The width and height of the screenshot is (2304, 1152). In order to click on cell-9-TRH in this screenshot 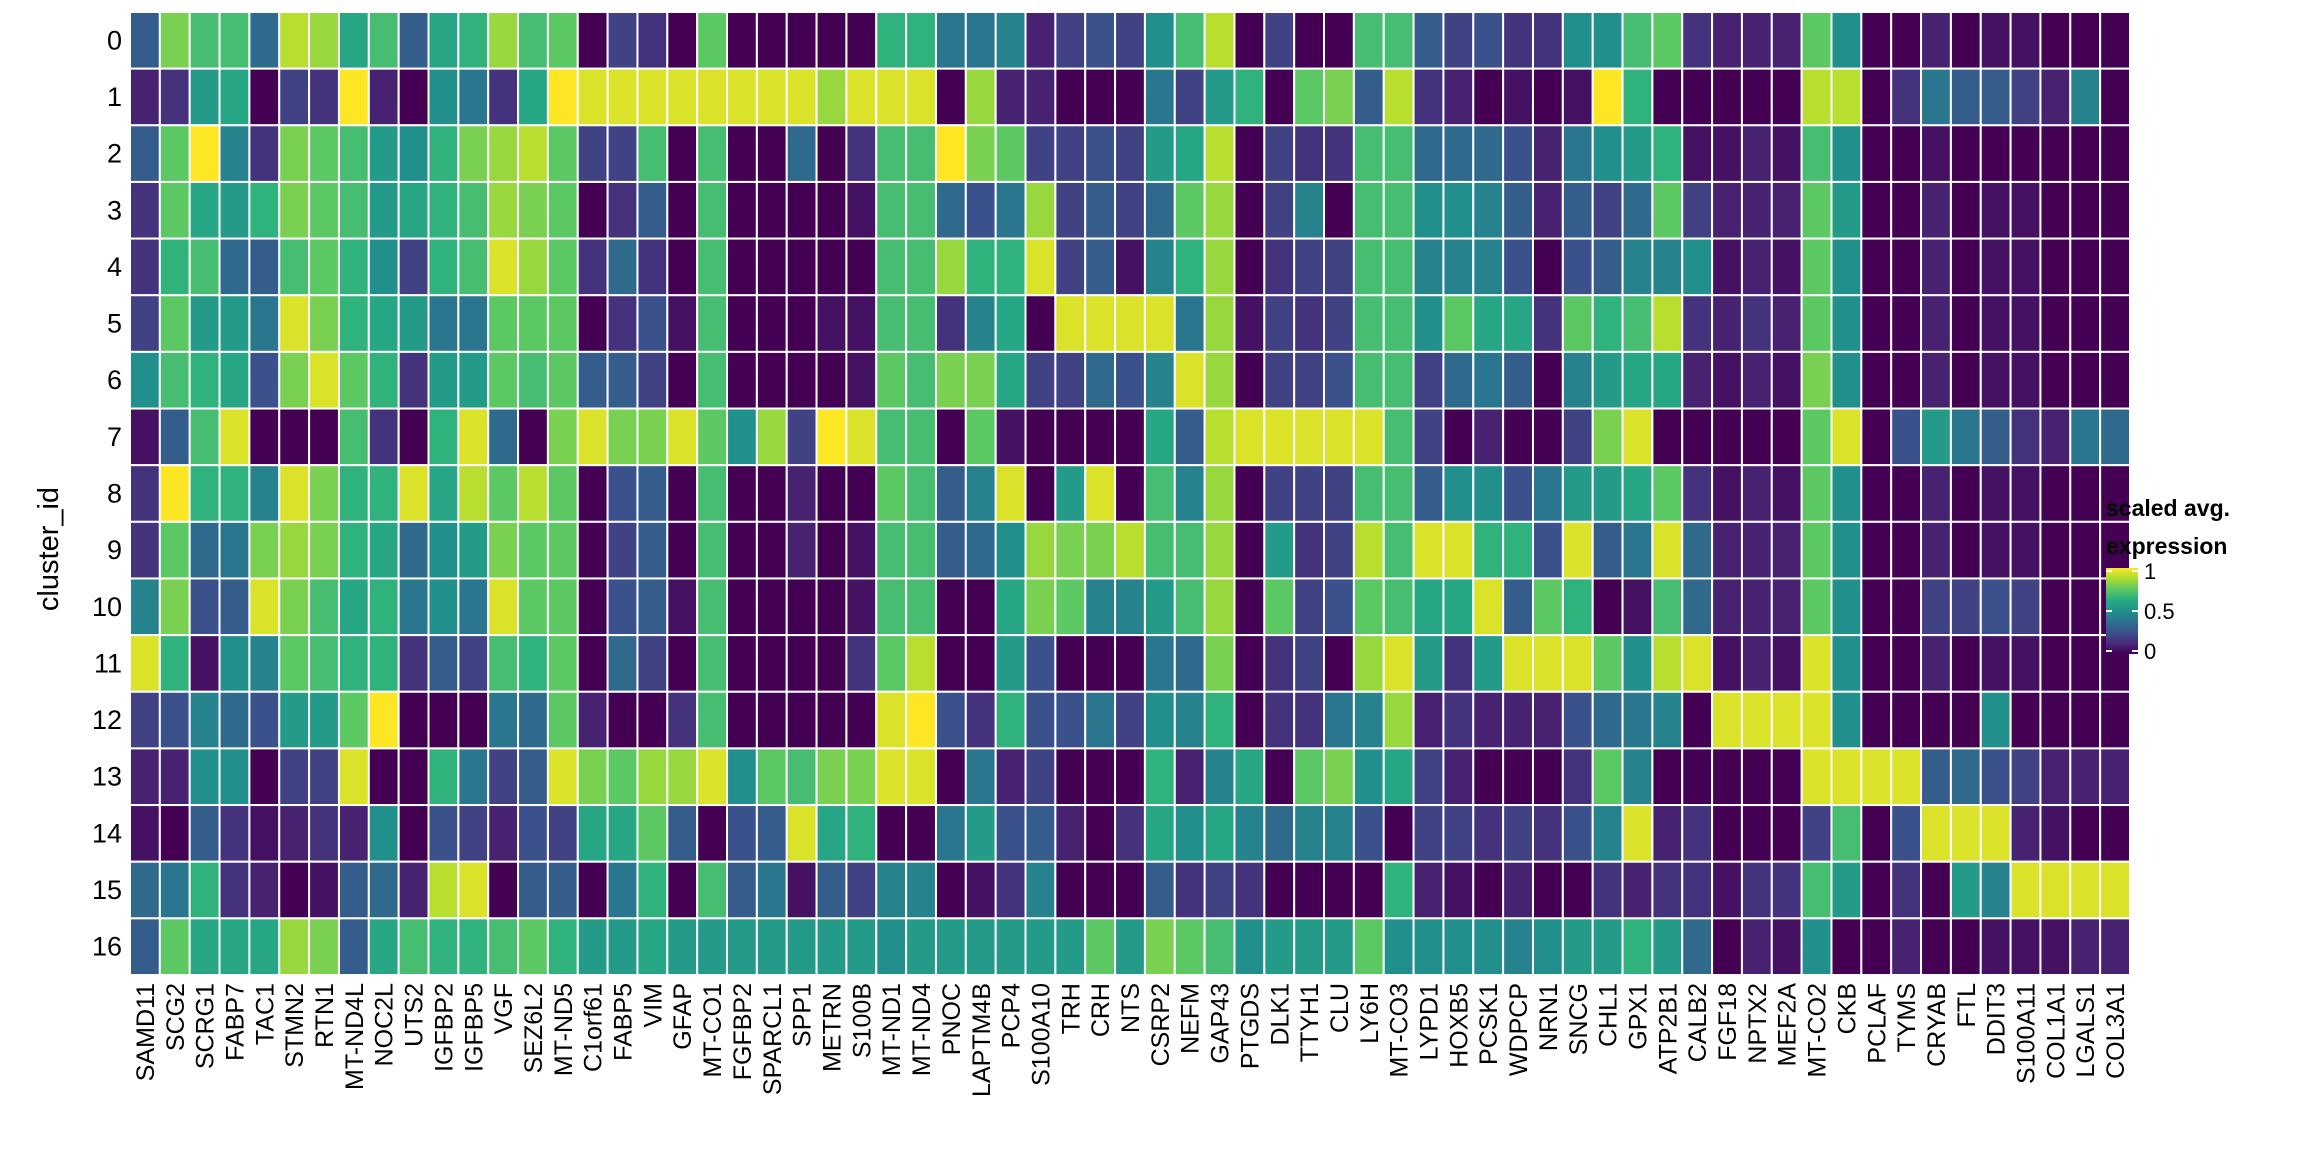, I will do `click(1070, 550)`.